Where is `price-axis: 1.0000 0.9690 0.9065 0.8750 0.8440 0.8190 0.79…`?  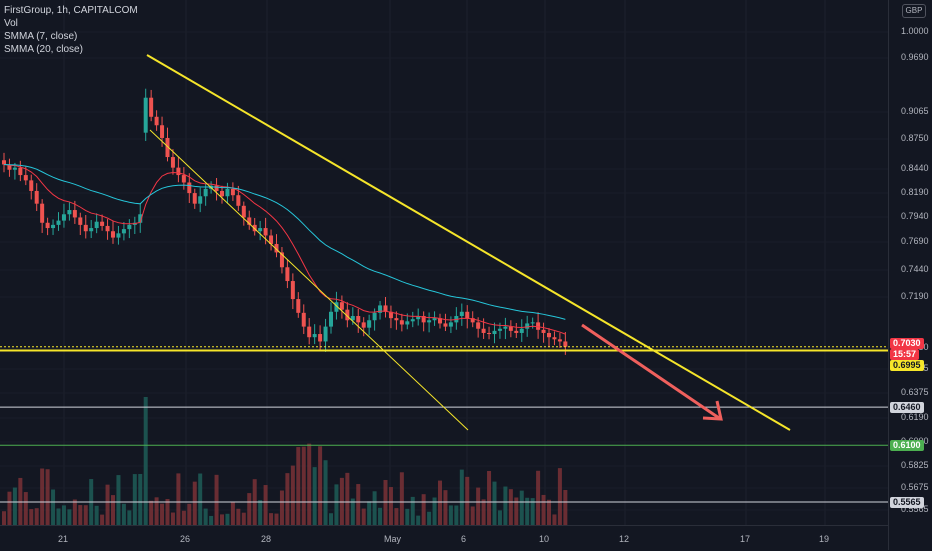
price-axis: 1.0000 0.9690 0.9065 0.8750 0.8440 0.8190 0.79… is located at coordinates (910, 275).